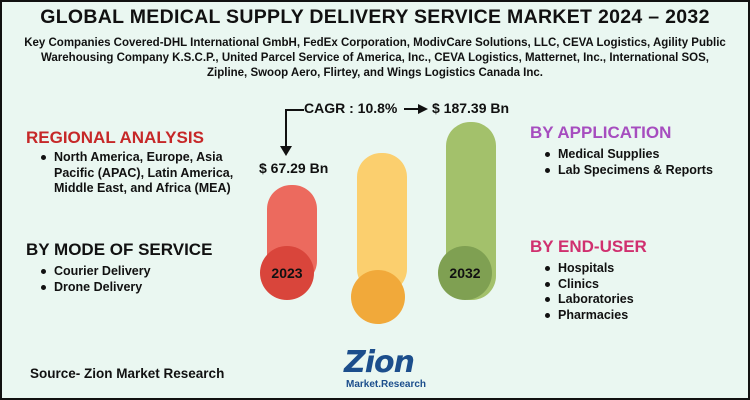  I want to click on year-2023-badge: 2023, so click(287, 273).